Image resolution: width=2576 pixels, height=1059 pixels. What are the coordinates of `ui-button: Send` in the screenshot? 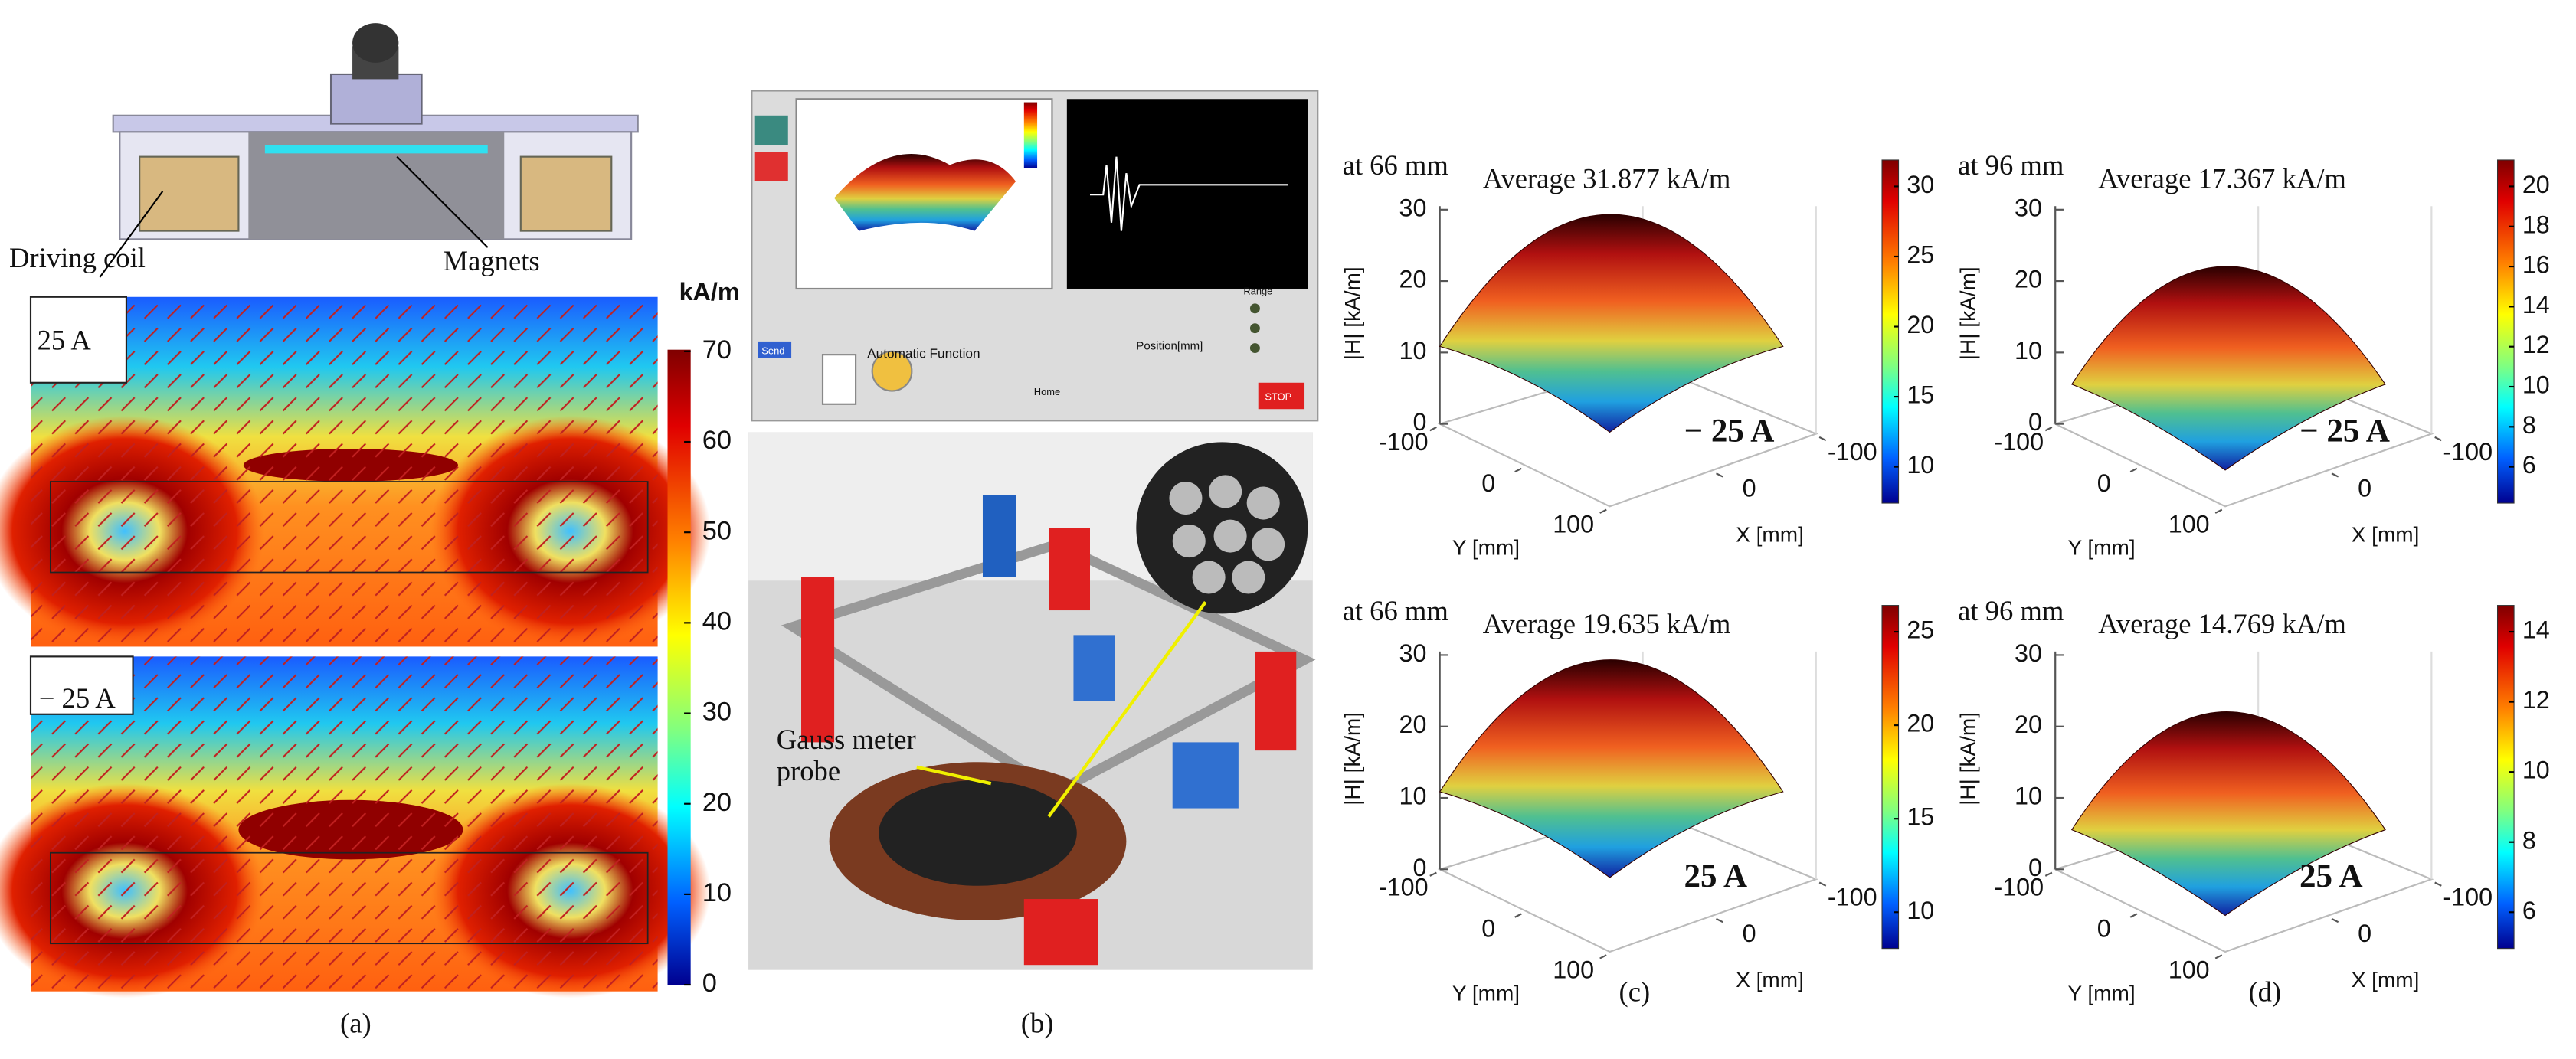 It's located at (772, 351).